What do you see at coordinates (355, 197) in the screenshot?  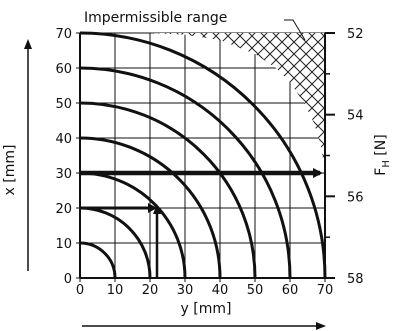 I see `y2-tick-label-2: 56` at bounding box center [355, 197].